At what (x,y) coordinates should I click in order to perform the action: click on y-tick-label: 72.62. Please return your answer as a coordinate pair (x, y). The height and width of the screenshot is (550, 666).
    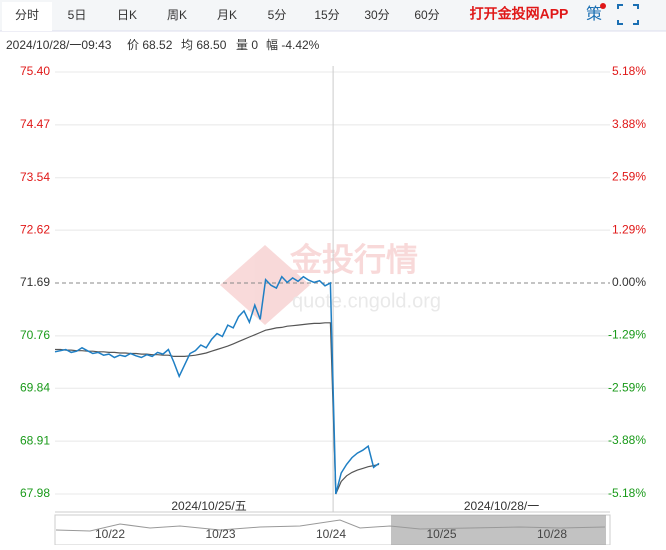
    Looking at the image, I should click on (35, 229).